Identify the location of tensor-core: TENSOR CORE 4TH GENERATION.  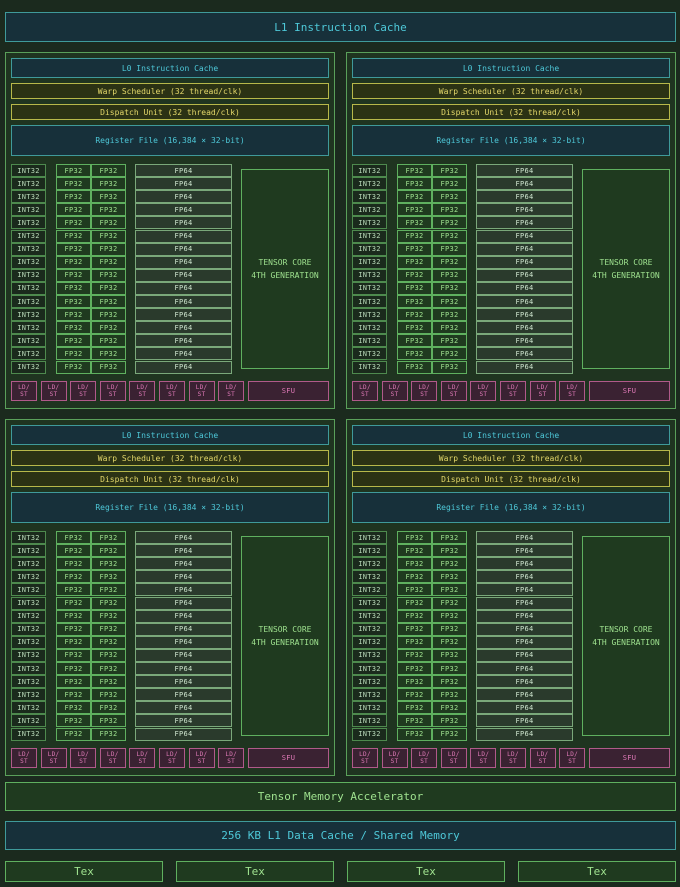
(626, 636).